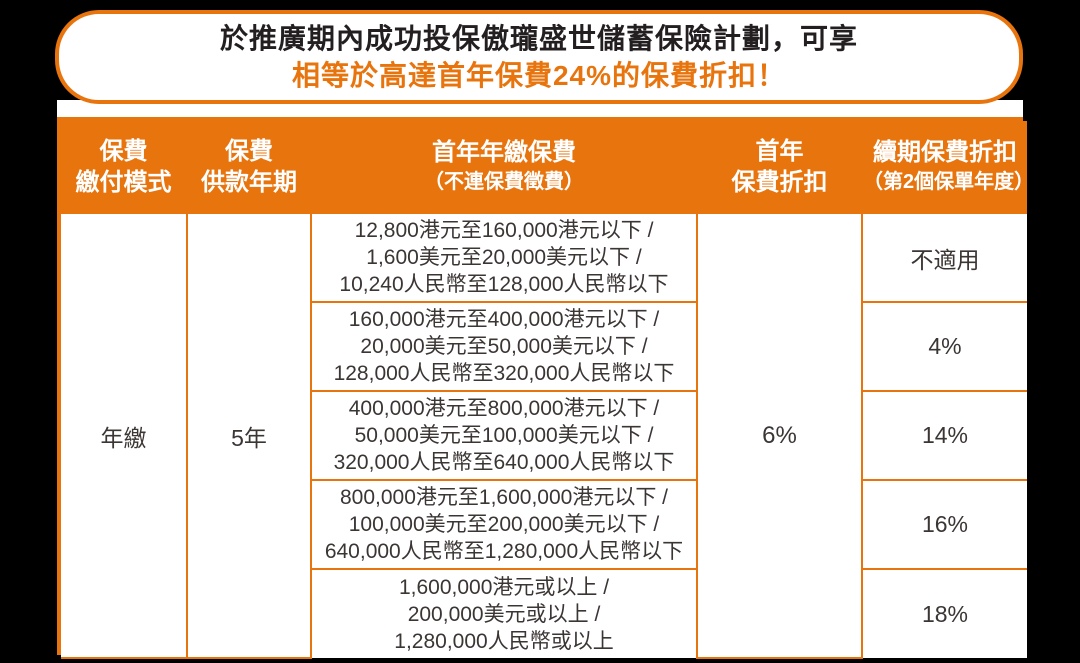 The image size is (1080, 663). I want to click on premium-band-5-line2: 200,000美元或以上 /, so click(504, 614).